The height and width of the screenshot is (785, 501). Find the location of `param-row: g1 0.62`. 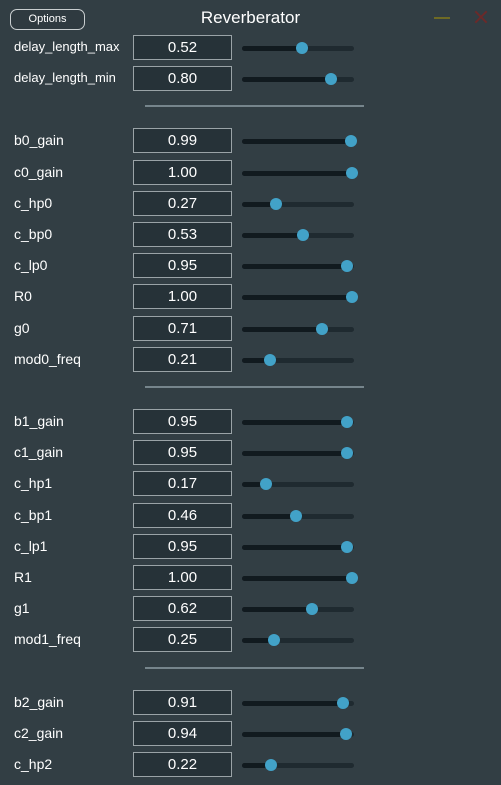

param-row: g1 0.62 is located at coordinates (250, 610).